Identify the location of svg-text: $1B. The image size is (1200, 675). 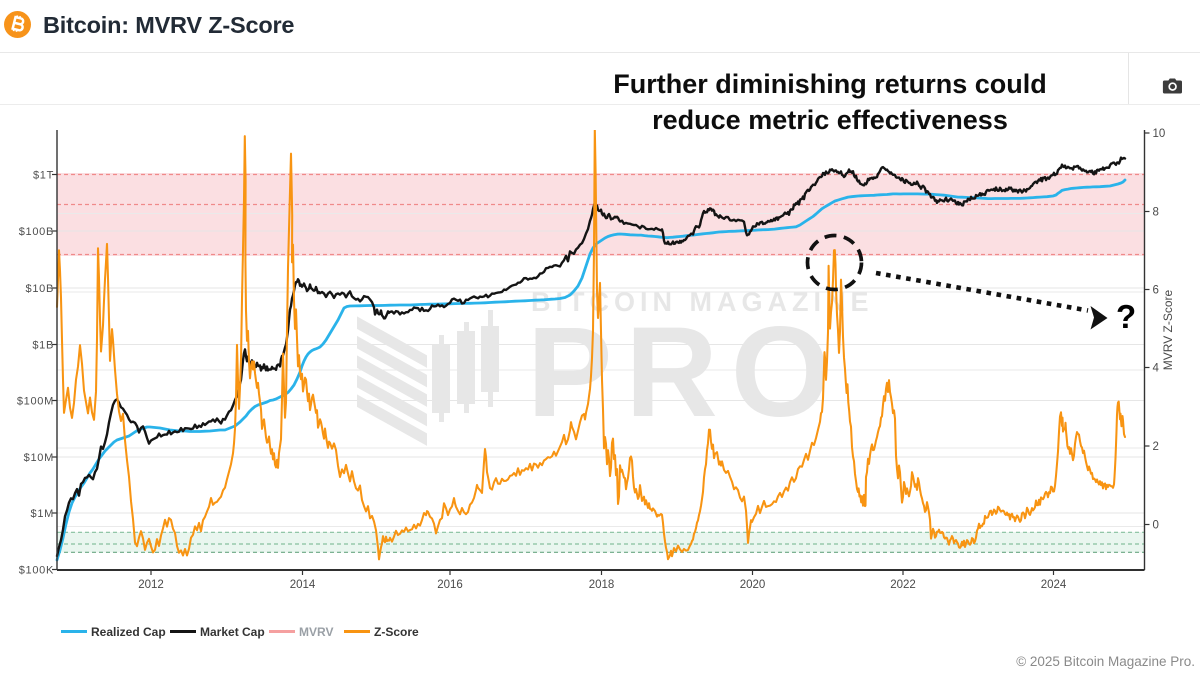
(43, 346).